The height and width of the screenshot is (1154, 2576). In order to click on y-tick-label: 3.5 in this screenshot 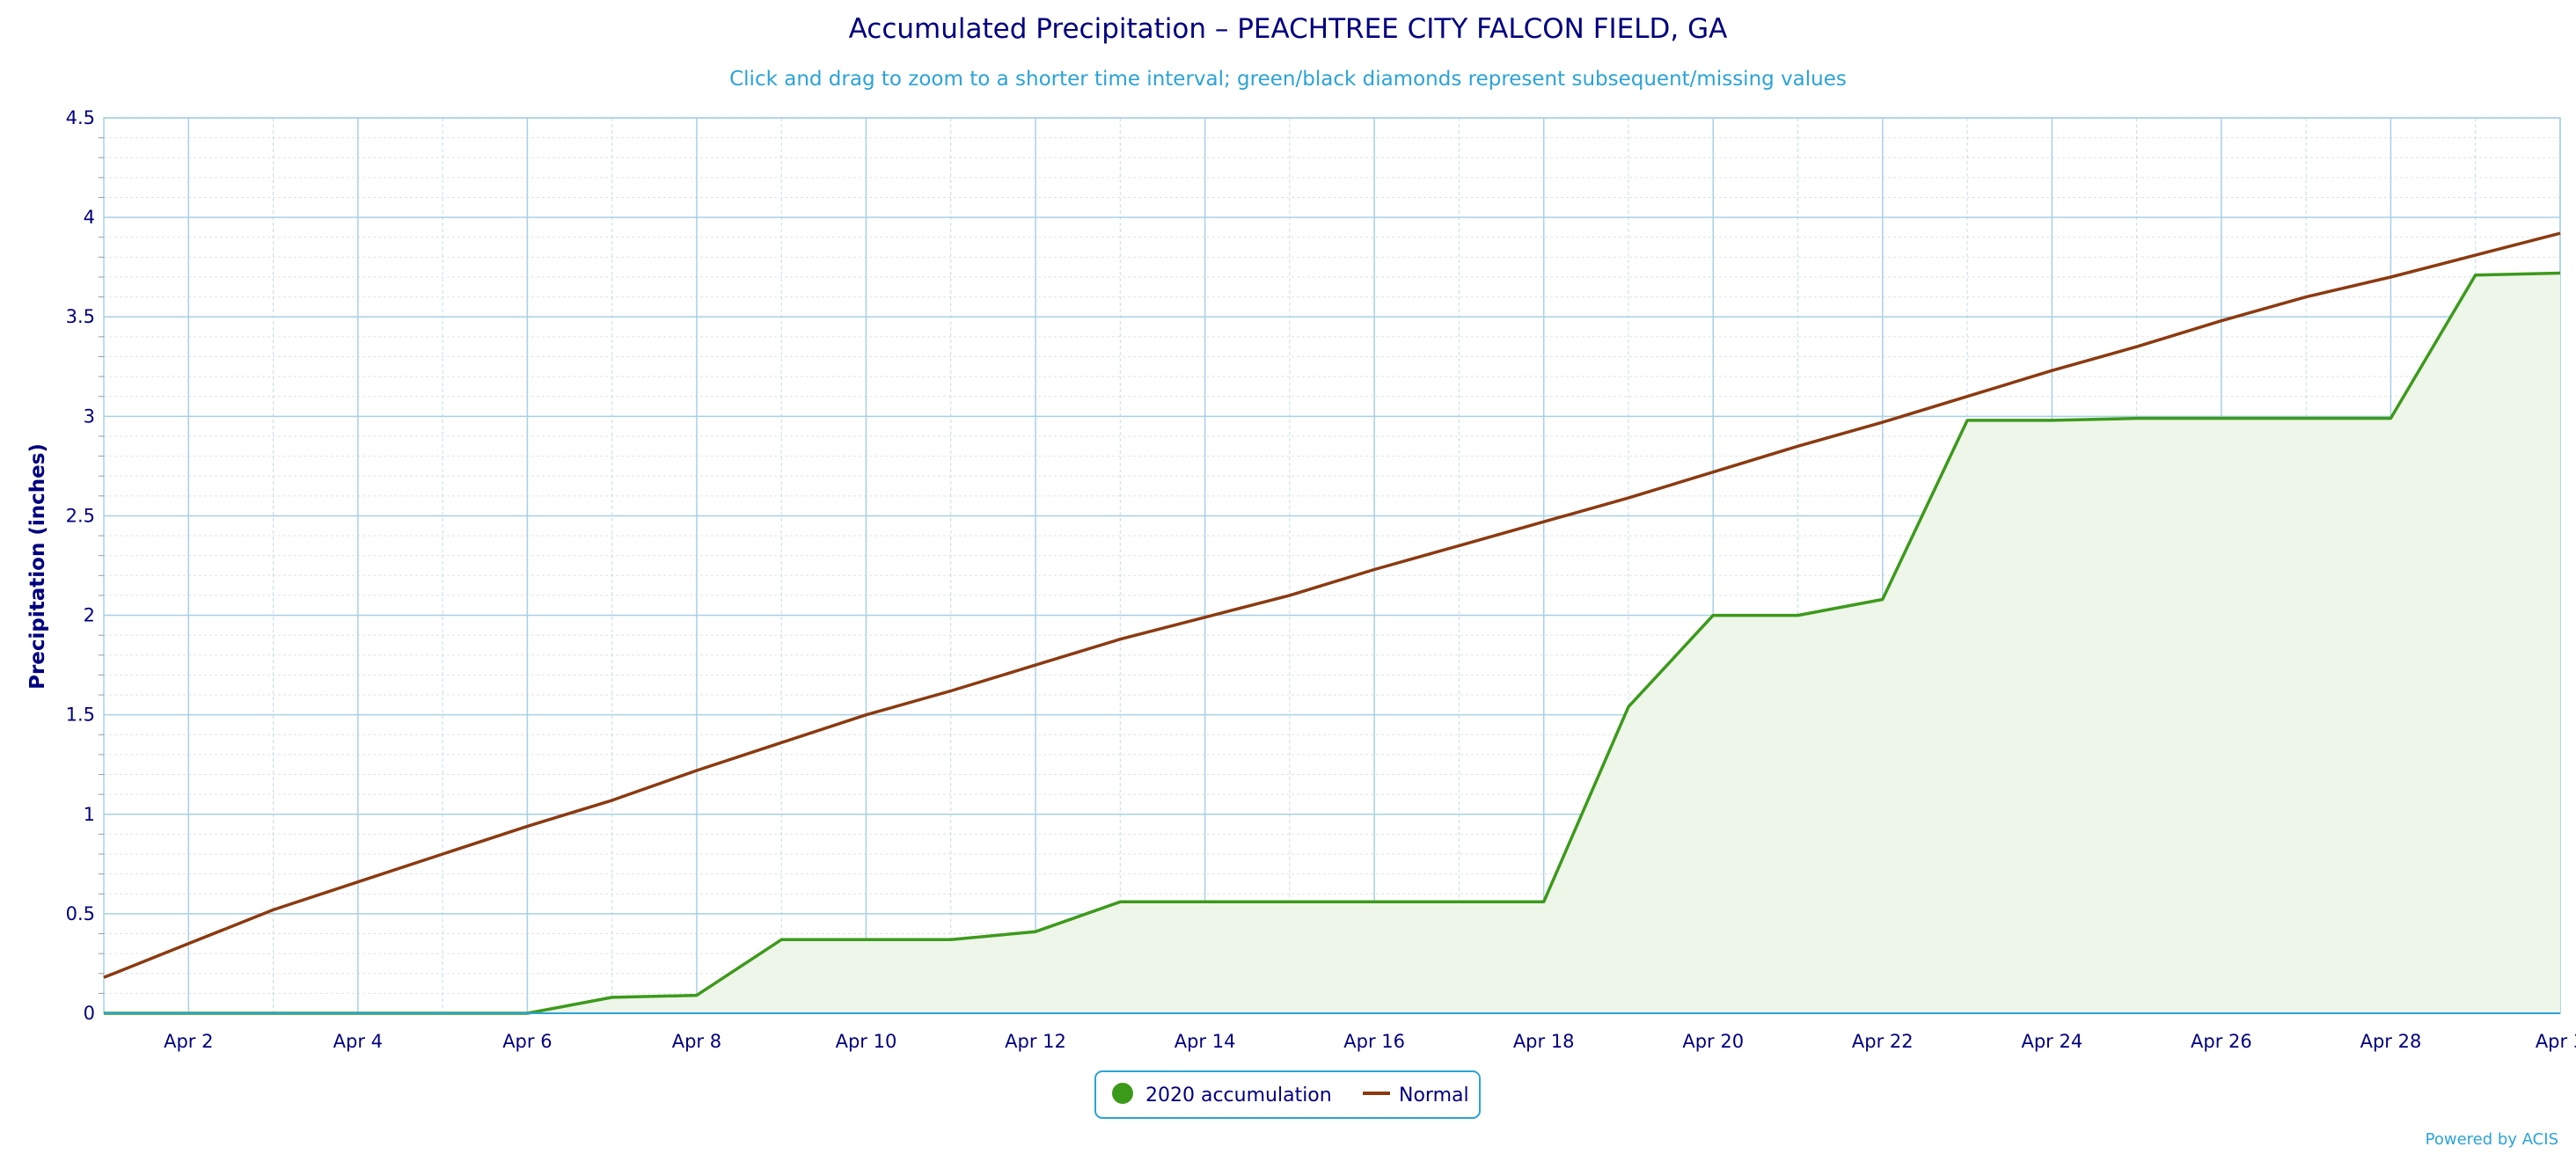, I will do `click(80, 316)`.